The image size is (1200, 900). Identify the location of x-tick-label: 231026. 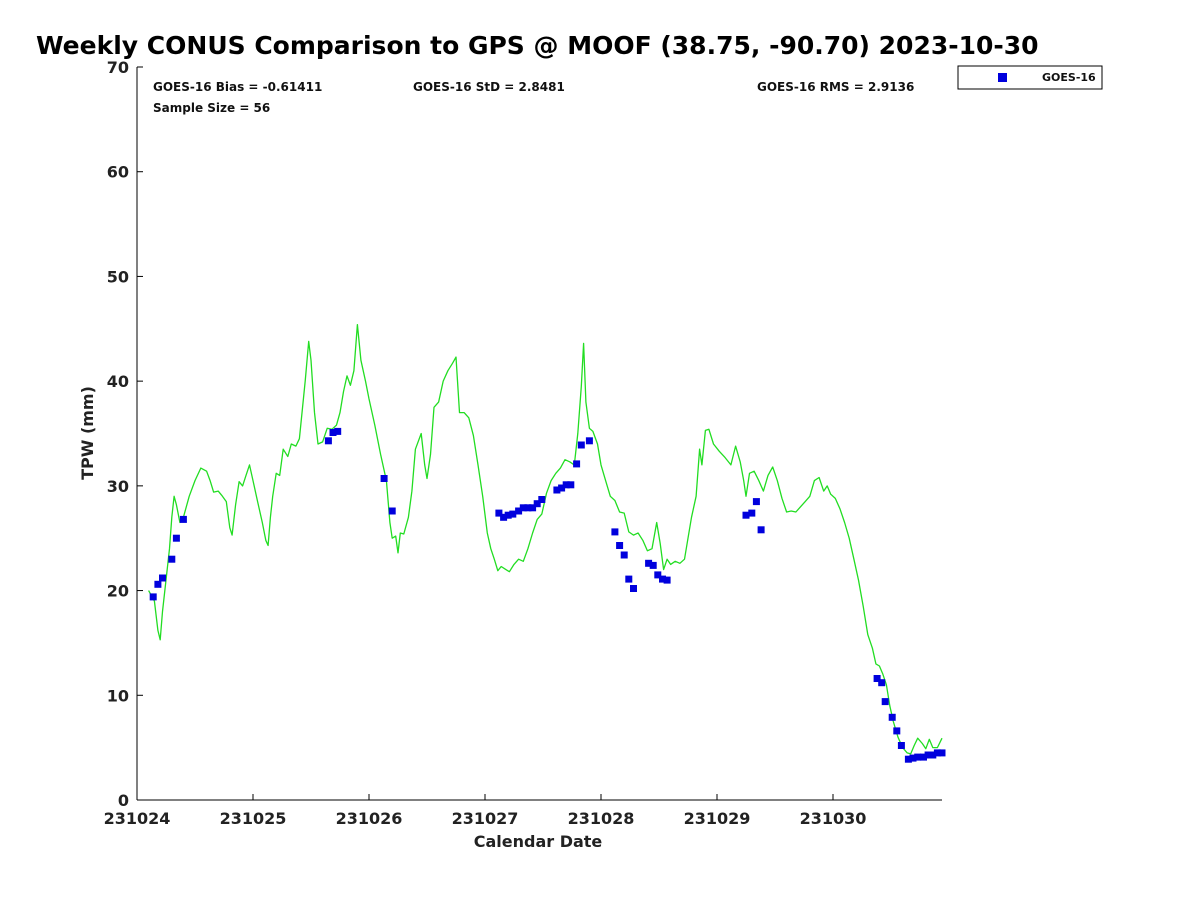
(369, 818).